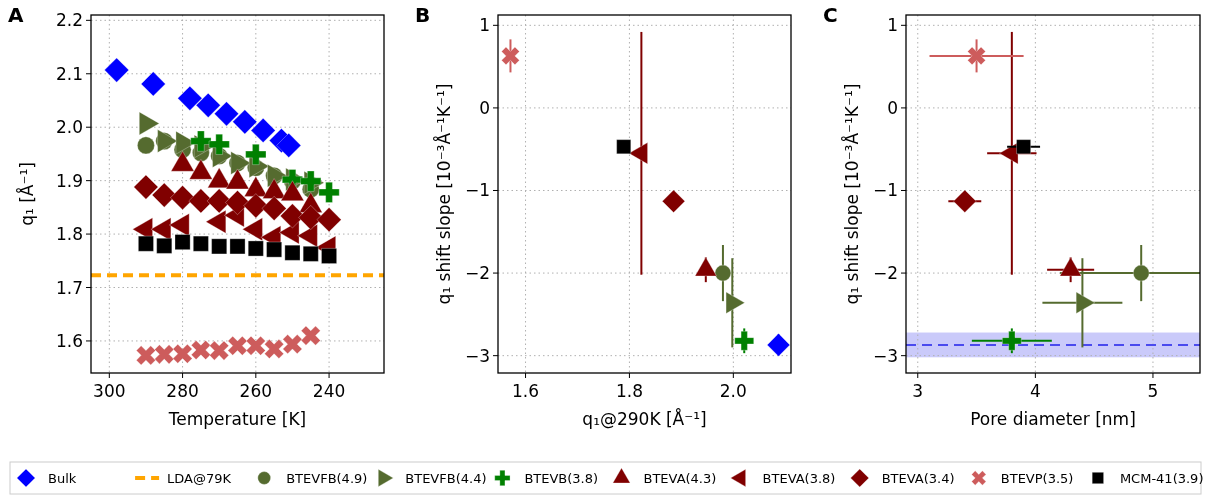 This screenshot has height=496, width=1211. Describe the element at coordinates (69, 73) in the screenshot. I see `y-tick-label: 2.1` at that location.